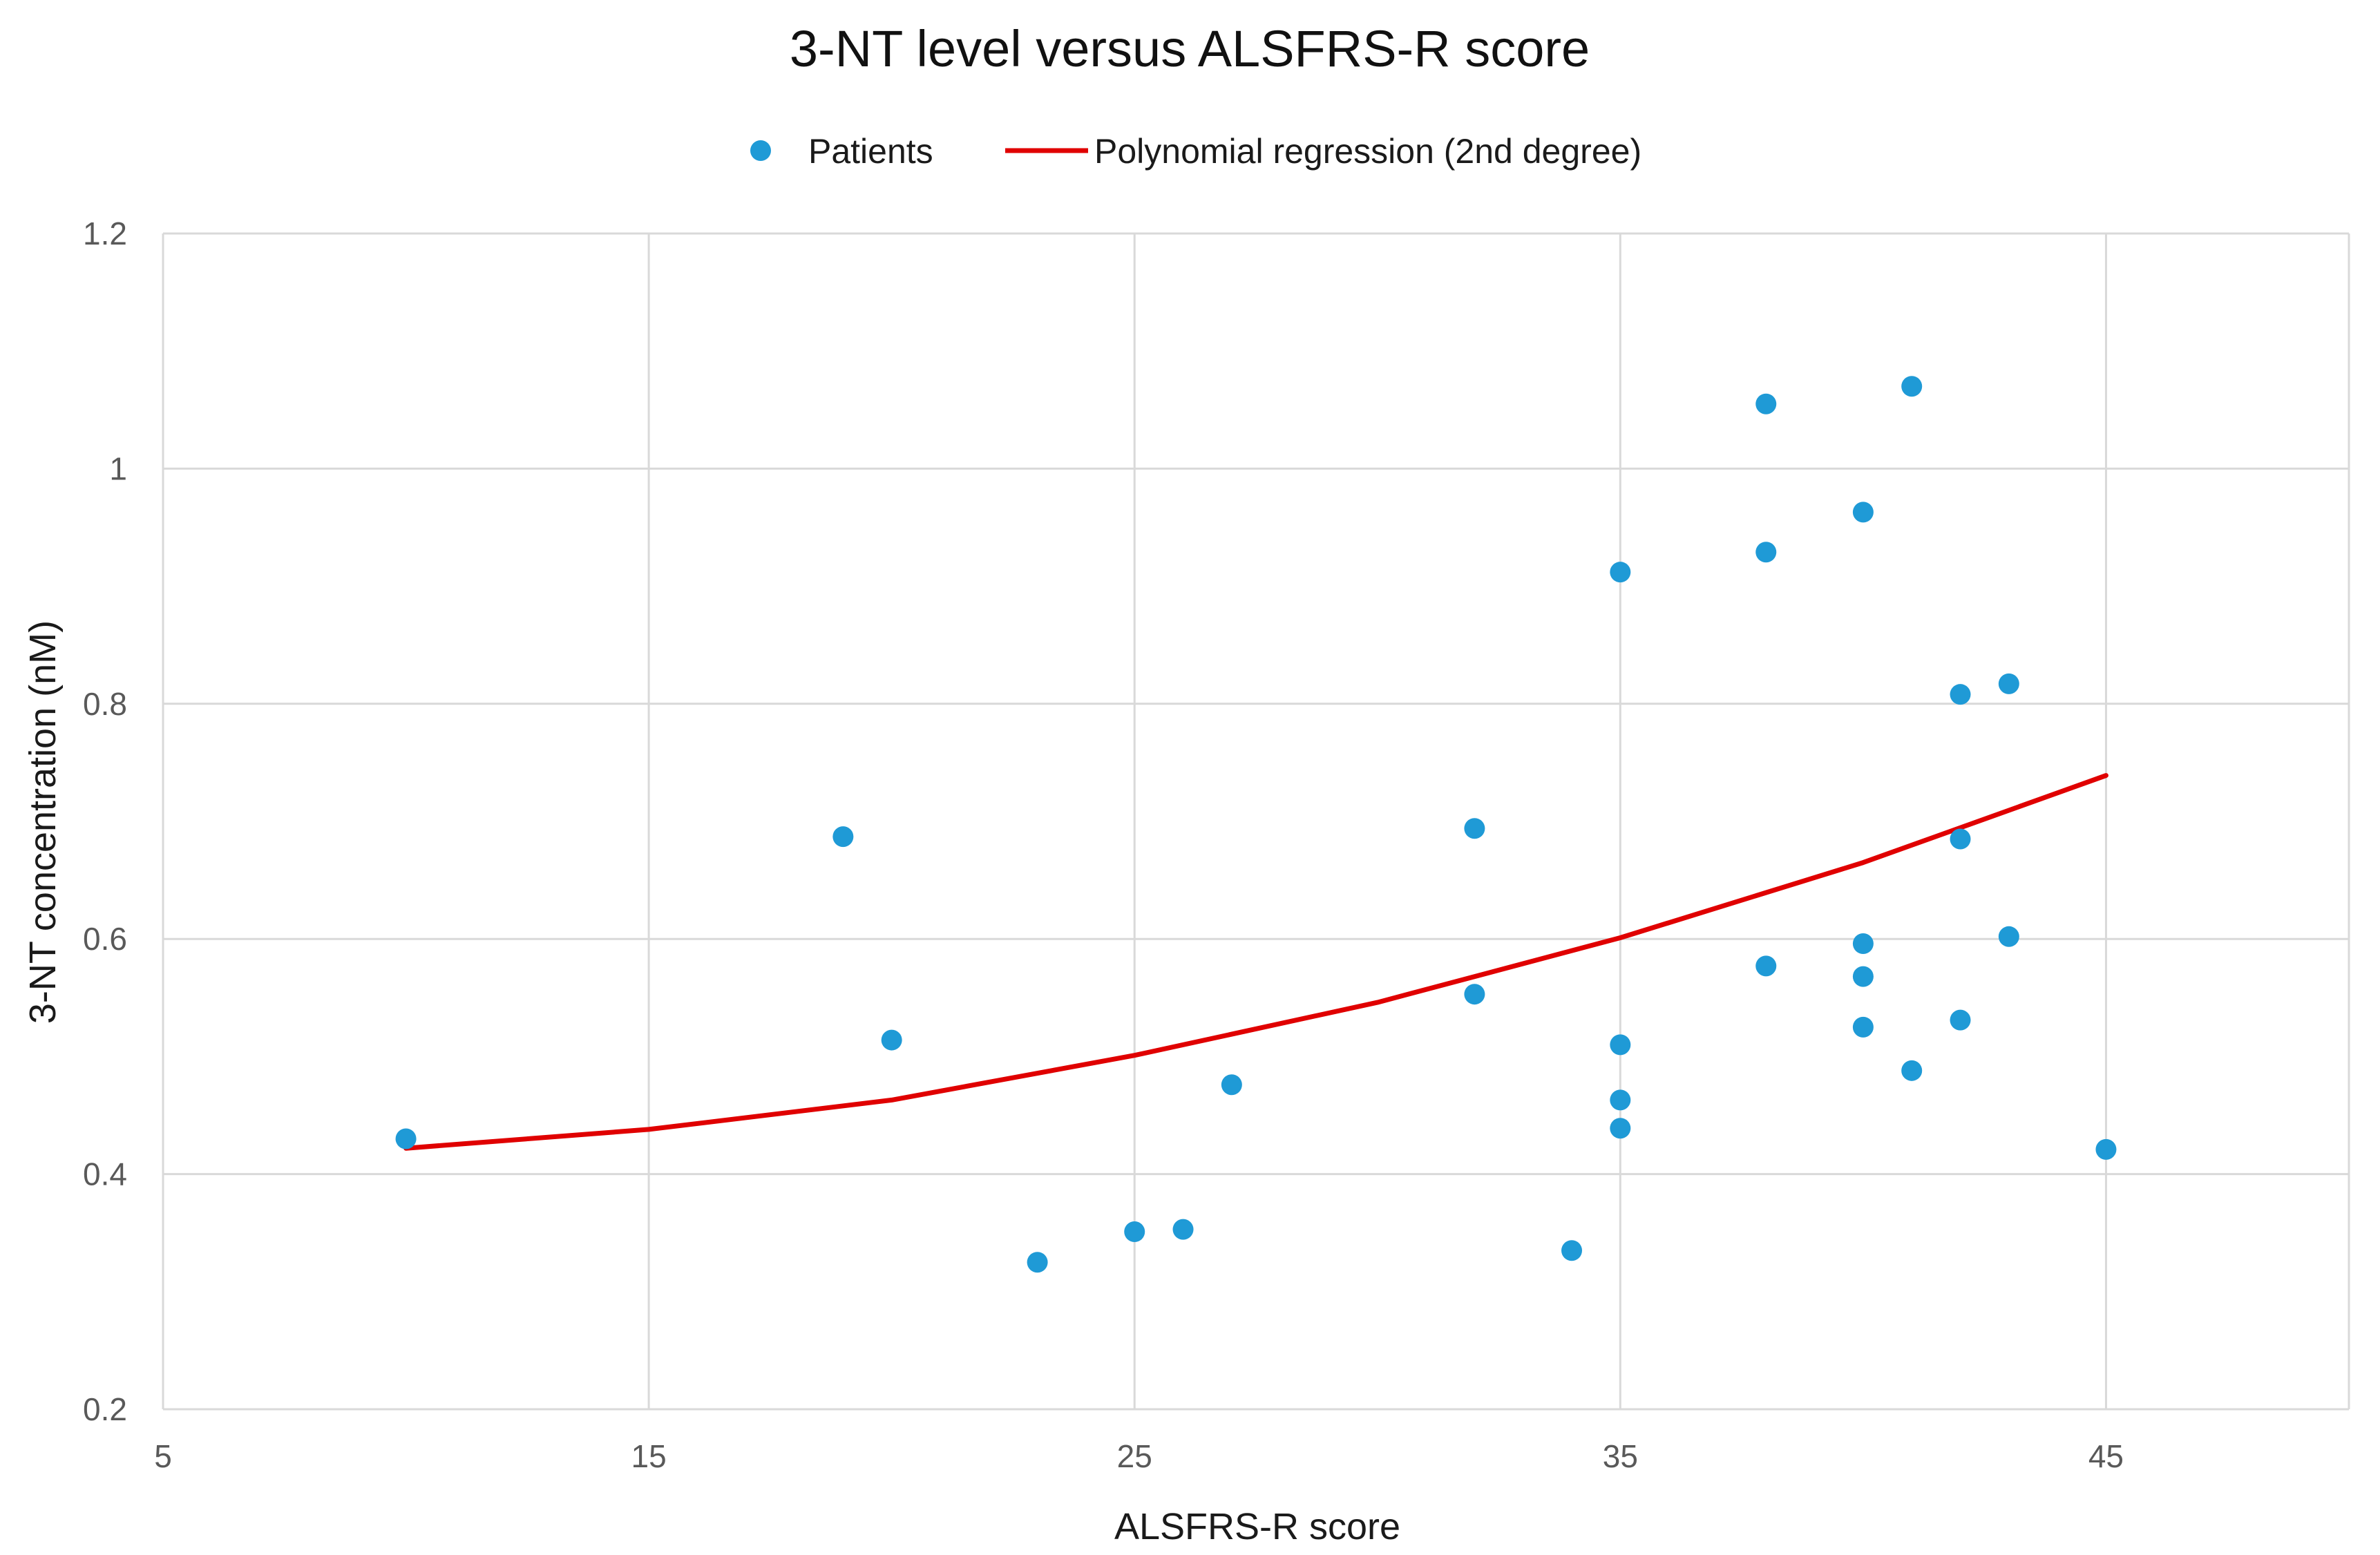 This screenshot has height=1555, width=2380. What do you see at coordinates (1620, 1456) in the screenshot?
I see `x-tick-label: 35` at bounding box center [1620, 1456].